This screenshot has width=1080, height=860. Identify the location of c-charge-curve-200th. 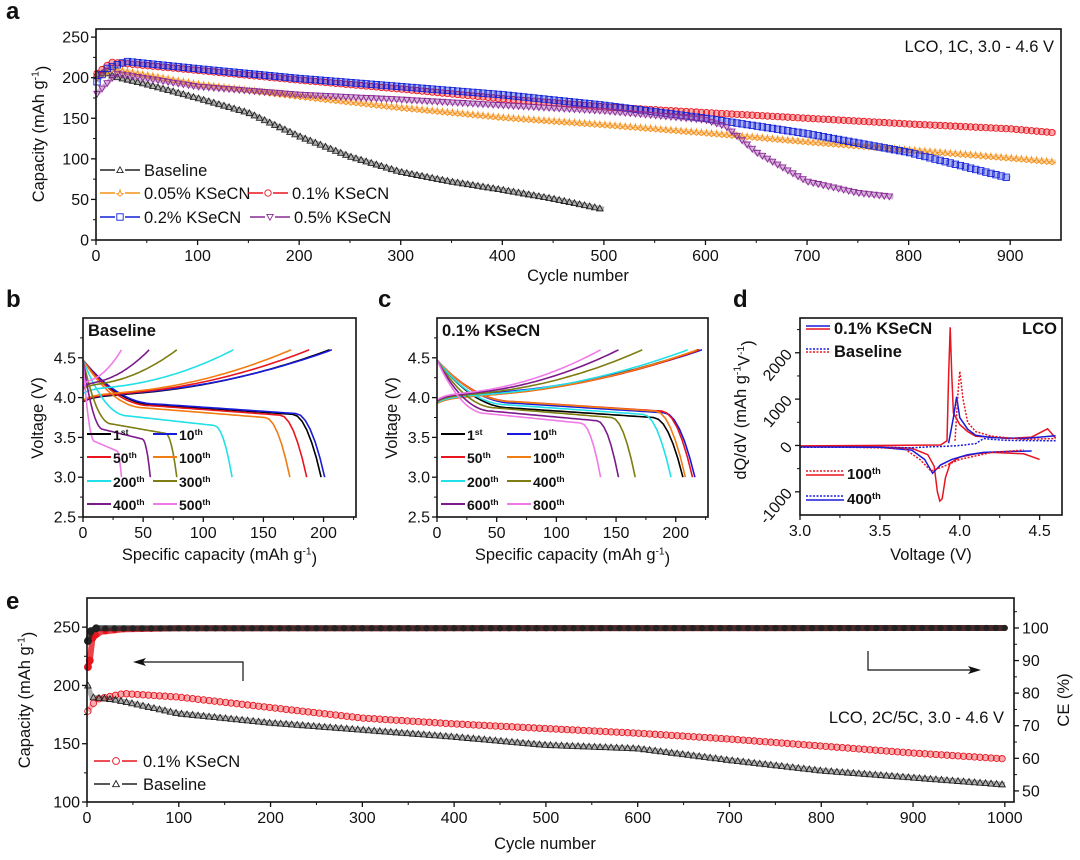
(562, 376).